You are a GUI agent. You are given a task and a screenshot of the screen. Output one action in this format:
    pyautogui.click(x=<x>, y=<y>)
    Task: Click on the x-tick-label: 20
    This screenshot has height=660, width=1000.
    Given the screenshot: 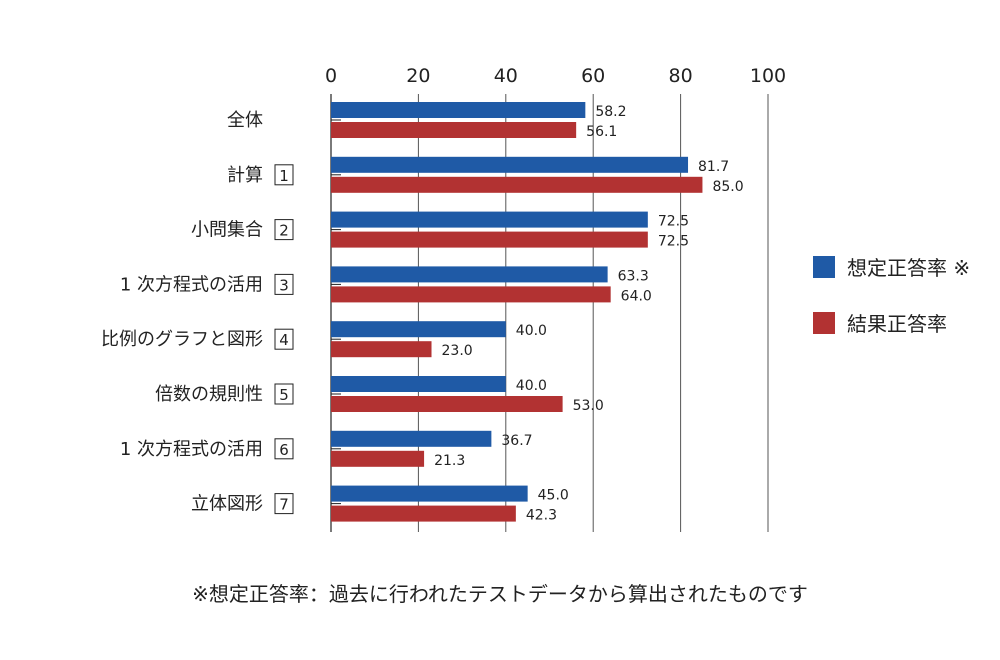 What is the action you would take?
    pyautogui.click(x=418, y=76)
    